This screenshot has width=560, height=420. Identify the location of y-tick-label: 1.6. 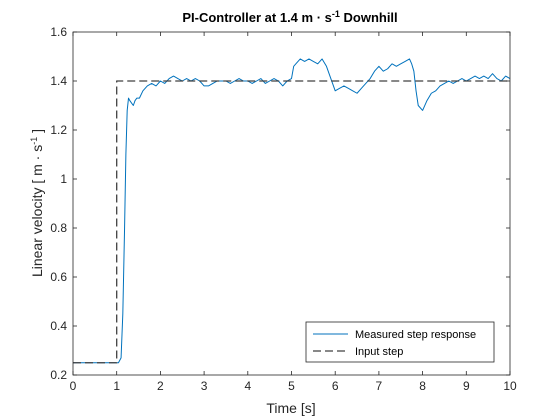
(58, 32).